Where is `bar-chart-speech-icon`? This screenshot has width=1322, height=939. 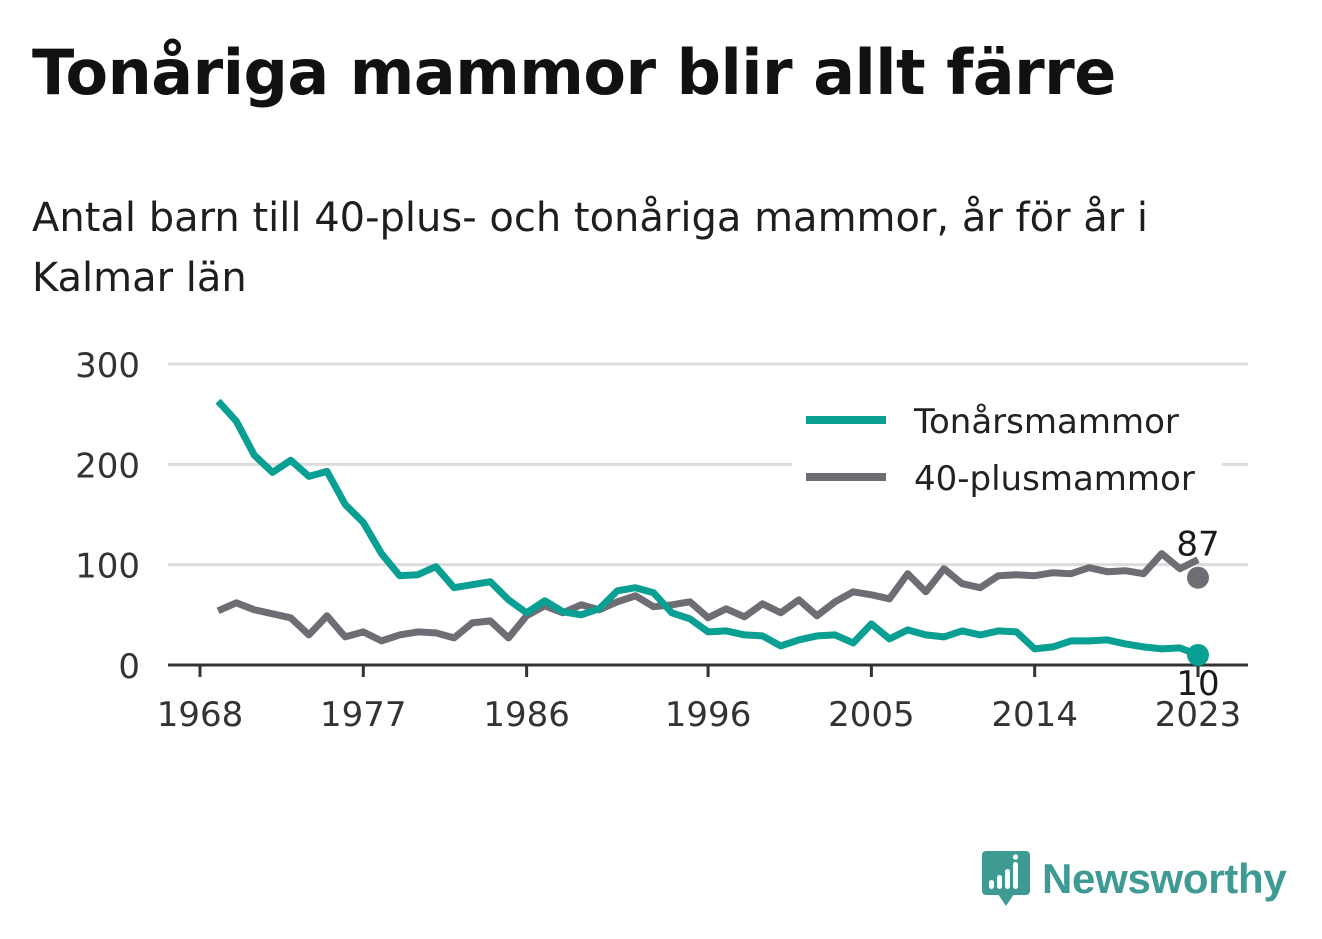
bar-chart-speech-icon is located at coordinates (1006, 878).